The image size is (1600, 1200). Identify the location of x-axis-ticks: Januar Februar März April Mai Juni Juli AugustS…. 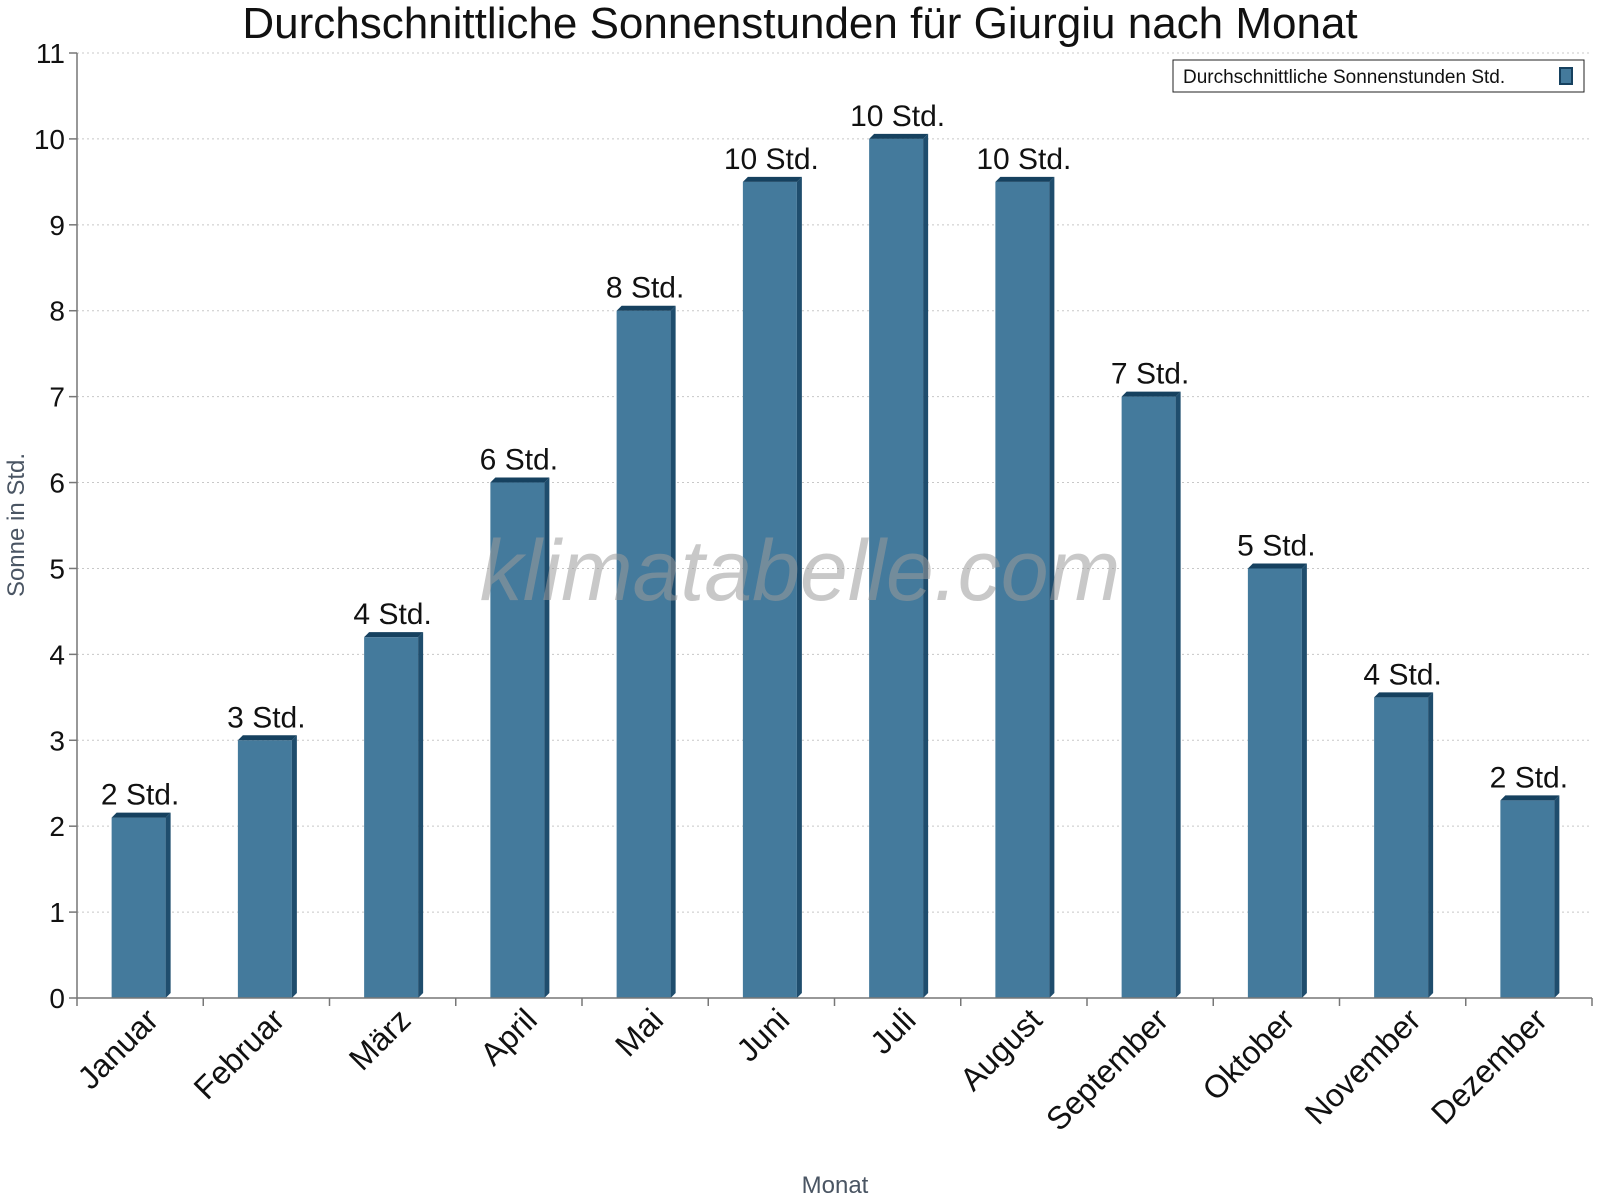
(831, 1068).